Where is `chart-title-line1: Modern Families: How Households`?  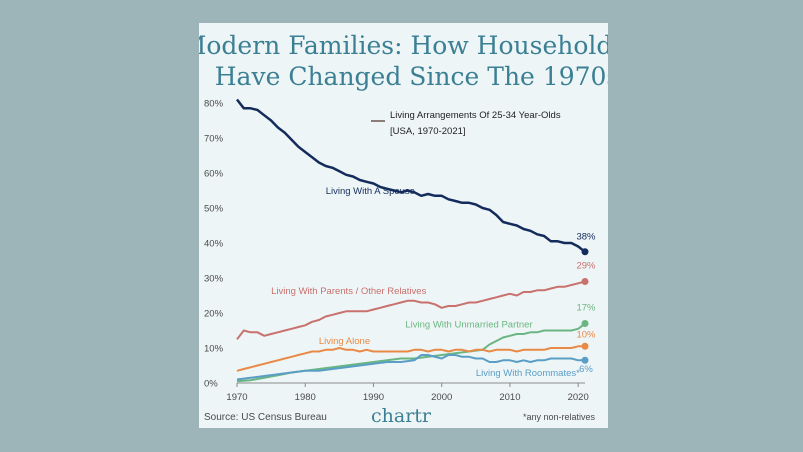
chart-title-line1: Modern Families: How Households is located at coordinates (403, 45).